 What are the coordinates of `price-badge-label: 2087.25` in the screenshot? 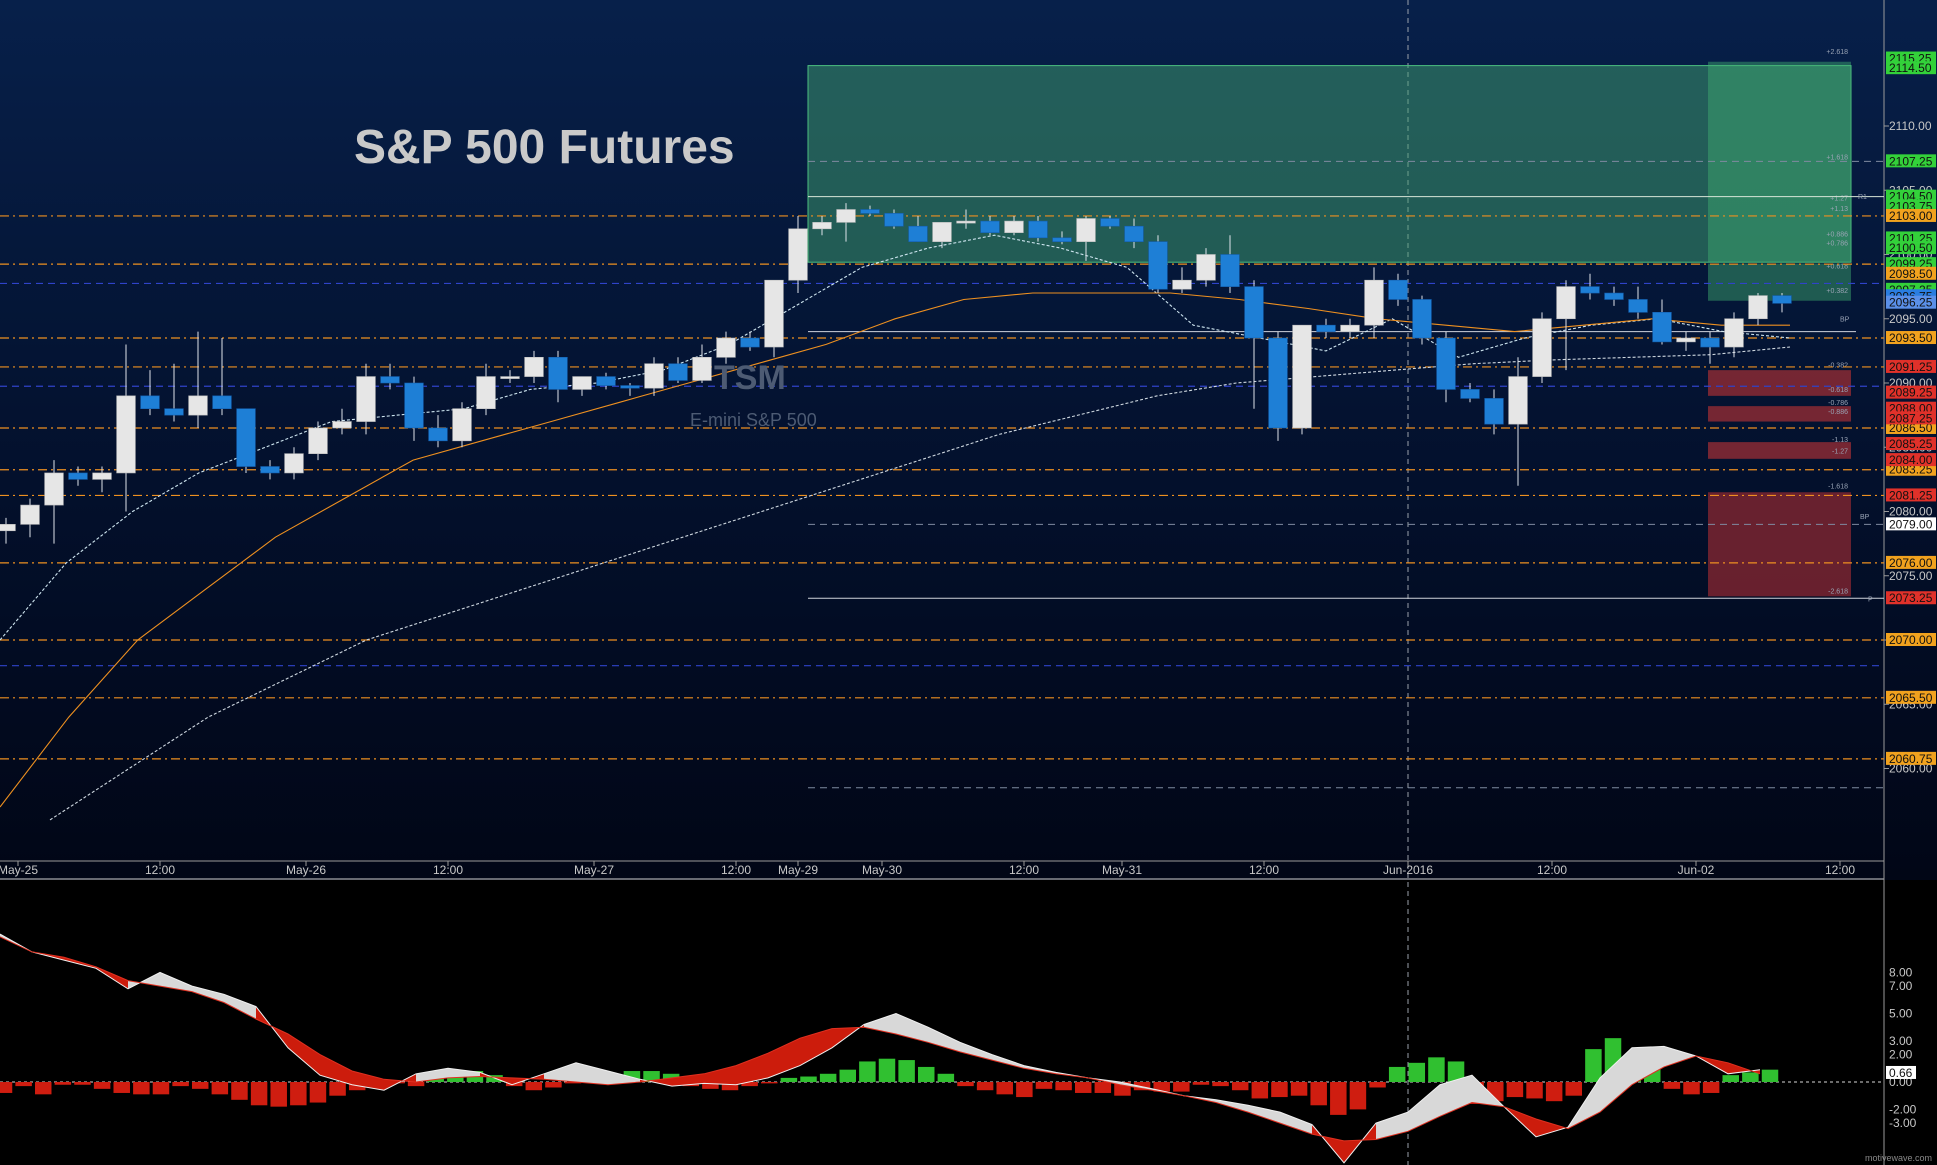 It's located at (1911, 418).